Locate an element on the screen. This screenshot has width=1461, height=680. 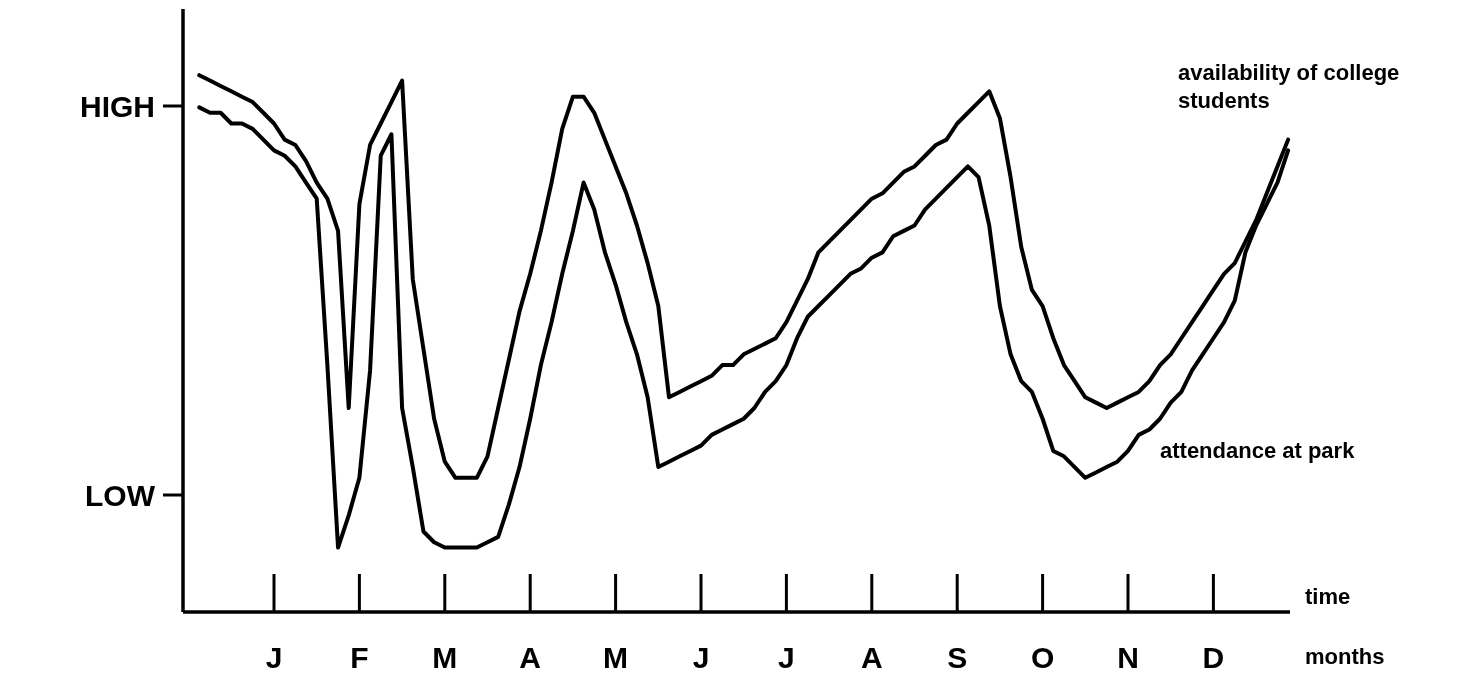
series-label: attendance at park is located at coordinates (1258, 450).